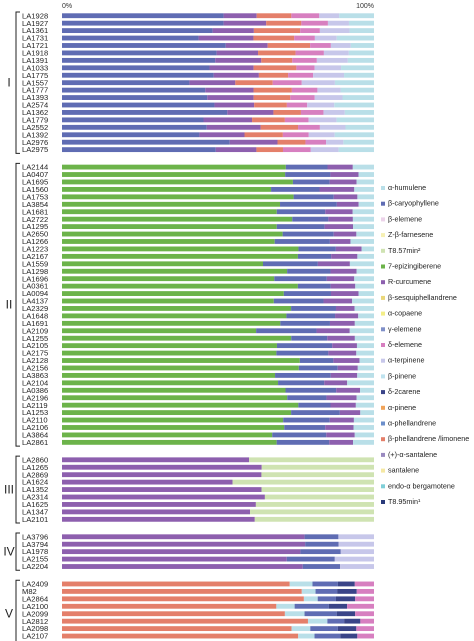 The image size is (474, 641). Describe the element at coordinates (407, 187) in the screenshot. I see `legend-entry: α-humulene` at that location.